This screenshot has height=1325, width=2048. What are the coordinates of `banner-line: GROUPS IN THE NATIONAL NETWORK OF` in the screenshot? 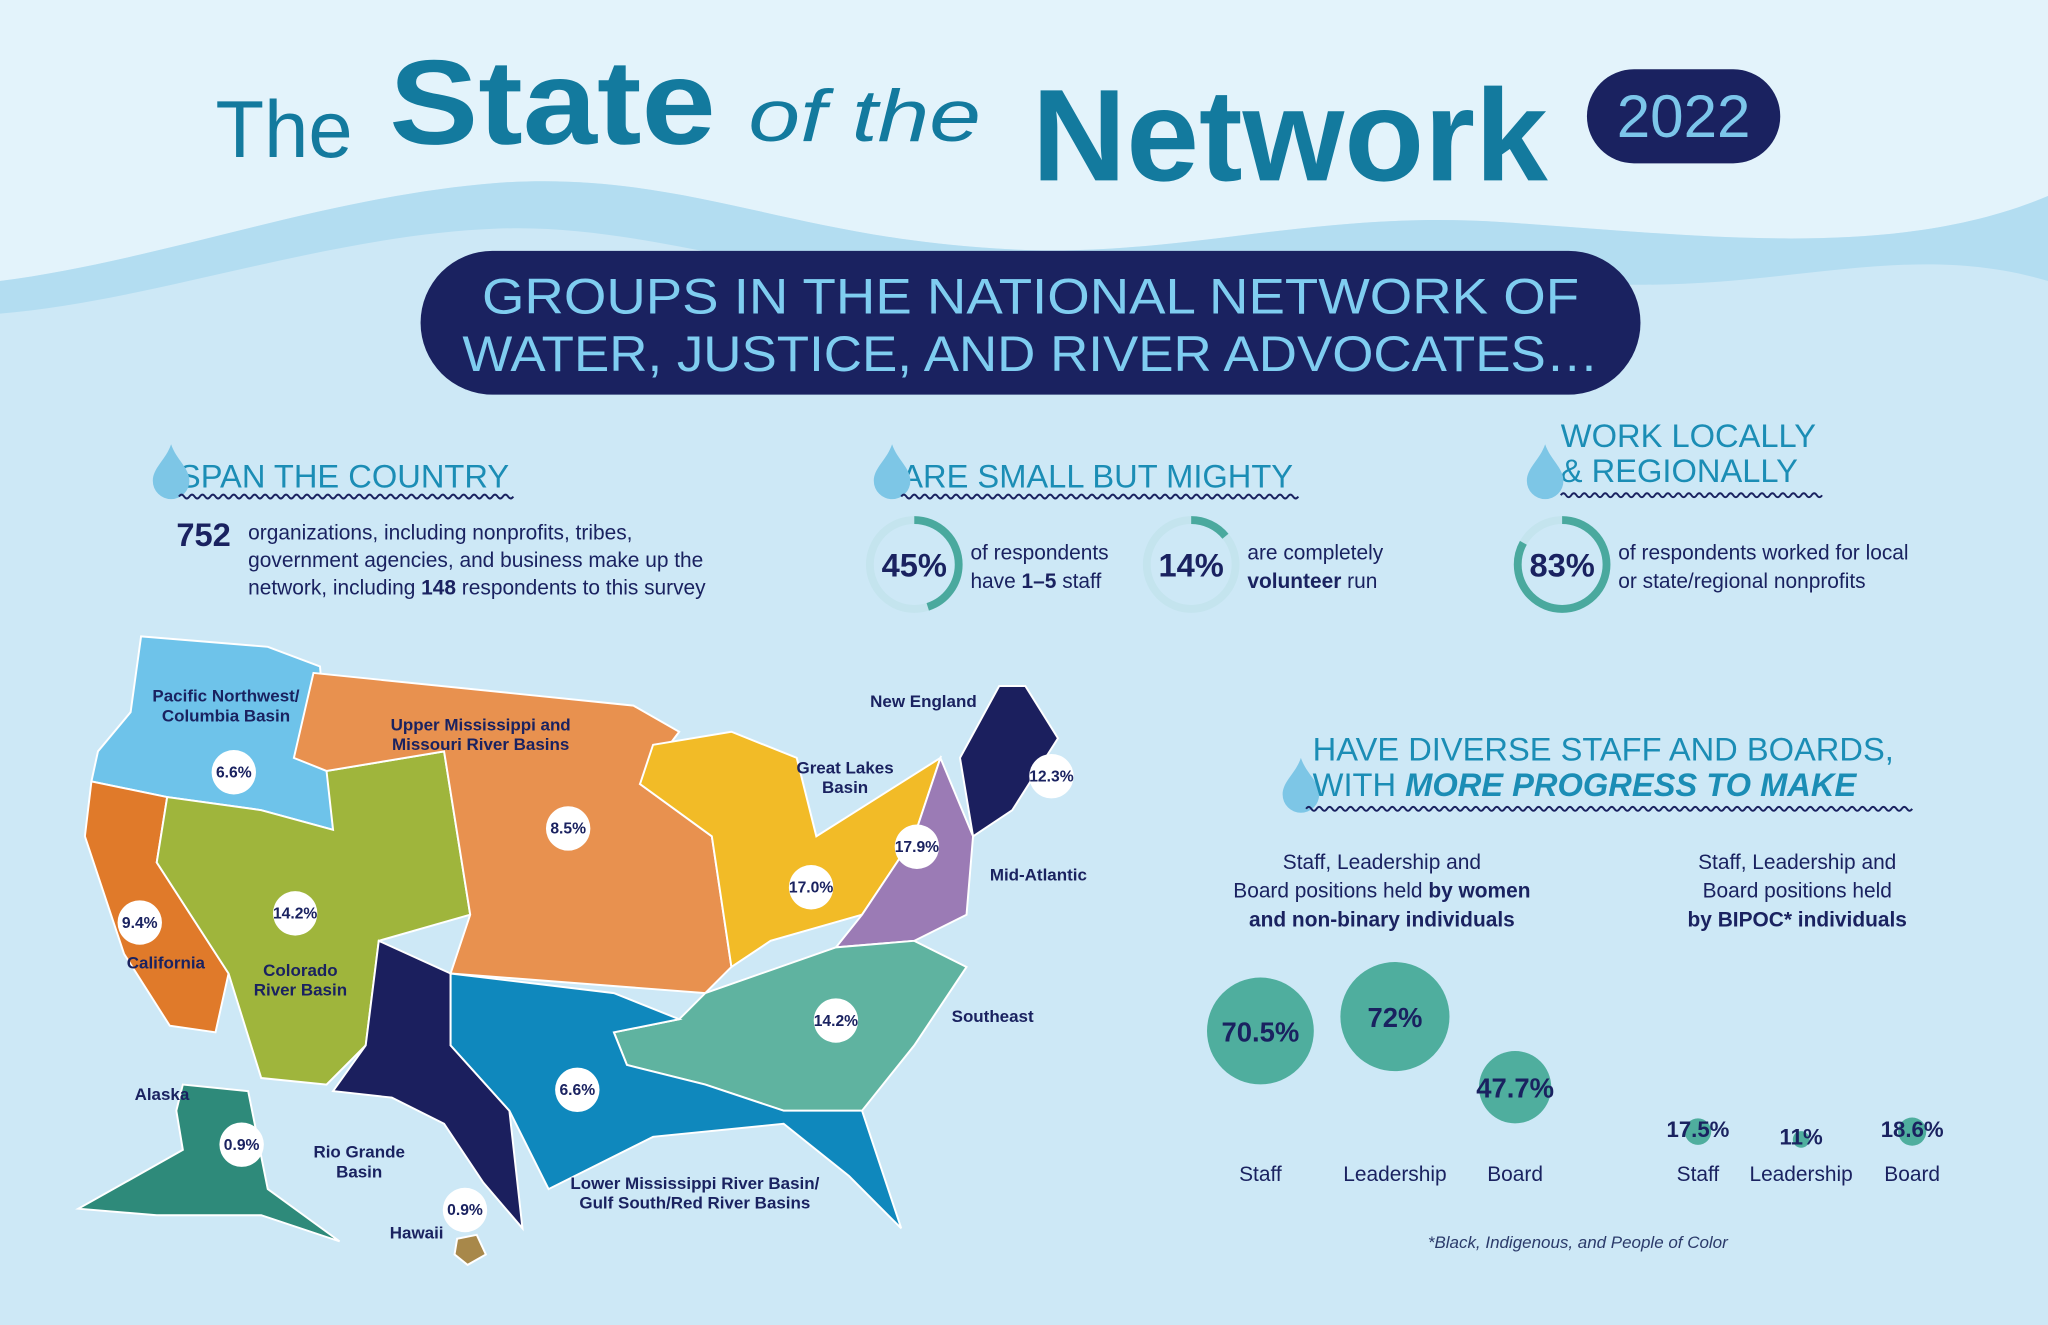 It's located at (1030, 297).